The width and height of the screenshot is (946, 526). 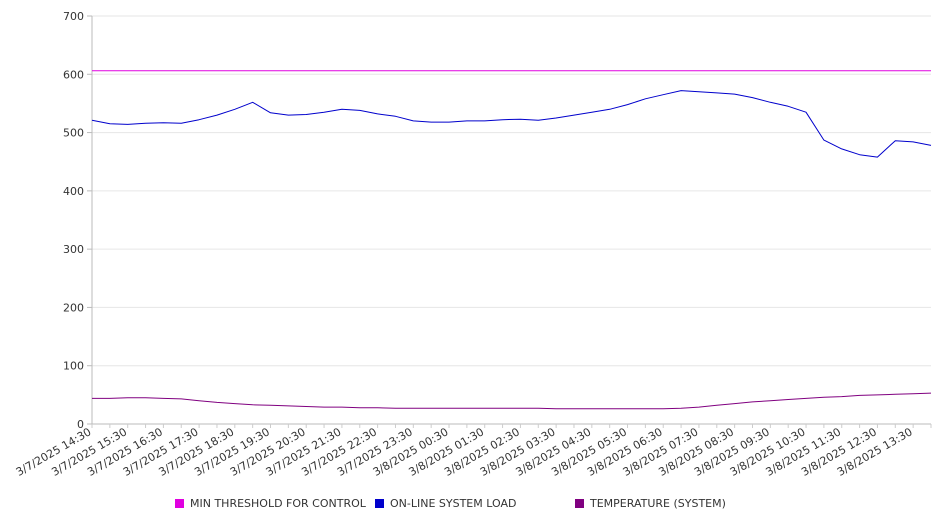 I want to click on system-load-line, so click(x=511, y=124).